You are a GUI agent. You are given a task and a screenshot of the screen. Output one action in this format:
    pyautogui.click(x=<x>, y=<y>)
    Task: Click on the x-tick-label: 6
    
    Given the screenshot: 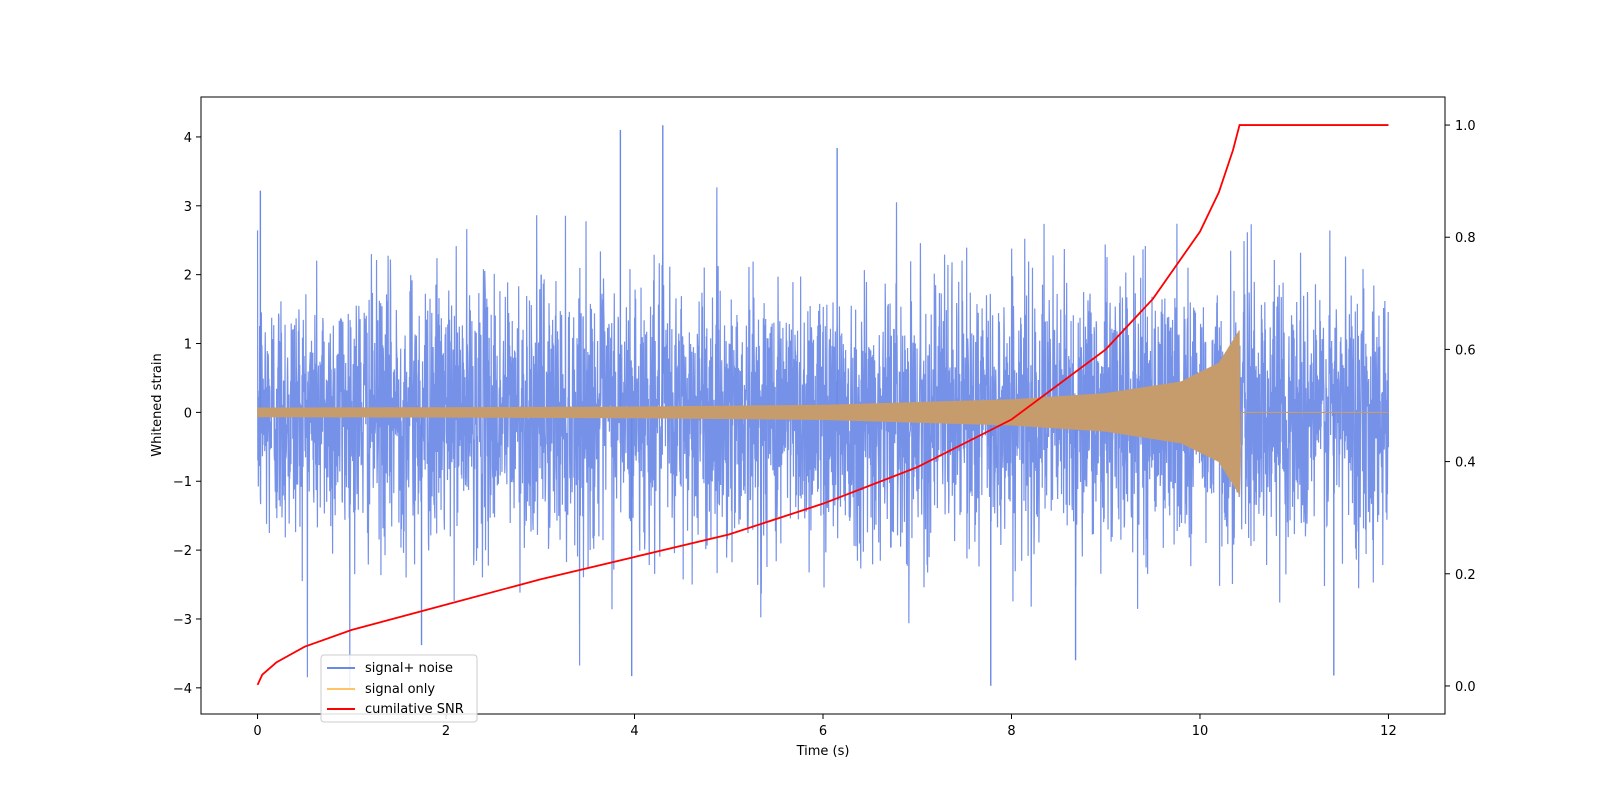 What is the action you would take?
    pyautogui.click(x=823, y=731)
    